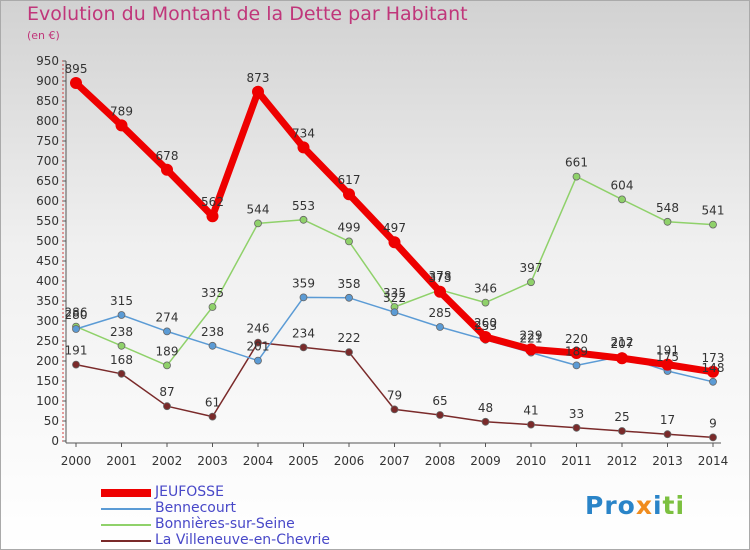  Describe the element at coordinates (258, 347) in the screenshot. I see `data-label: 201` at that location.